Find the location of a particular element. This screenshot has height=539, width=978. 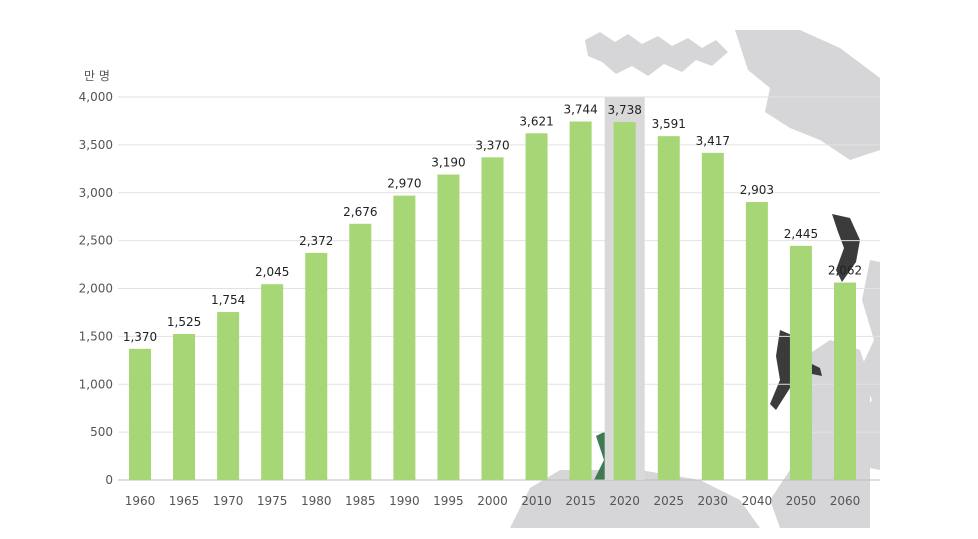

value-label: 3,744 is located at coordinates (580, 110).